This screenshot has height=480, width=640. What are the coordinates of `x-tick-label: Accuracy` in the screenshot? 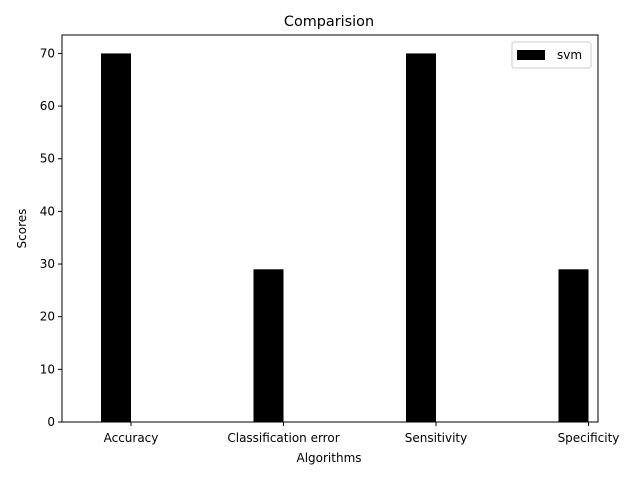 It's located at (131, 438).